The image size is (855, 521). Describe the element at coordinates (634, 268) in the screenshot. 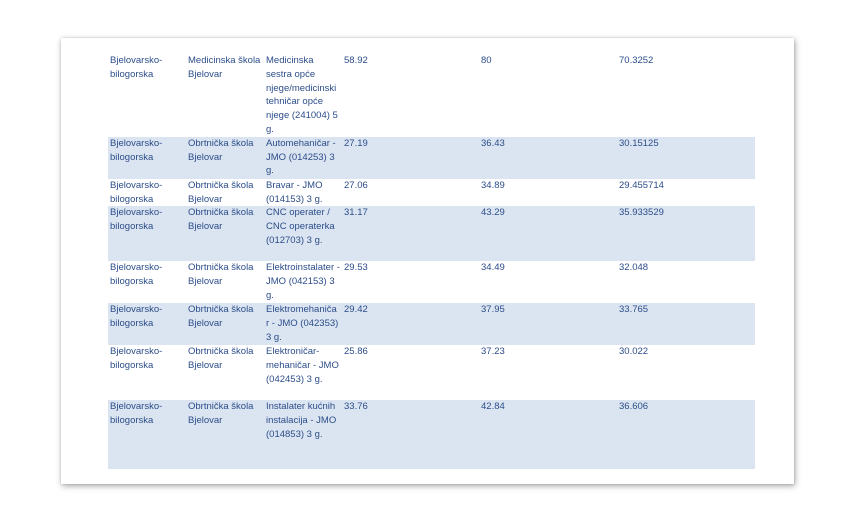

I see `value-cell-3: 32.048` at that location.